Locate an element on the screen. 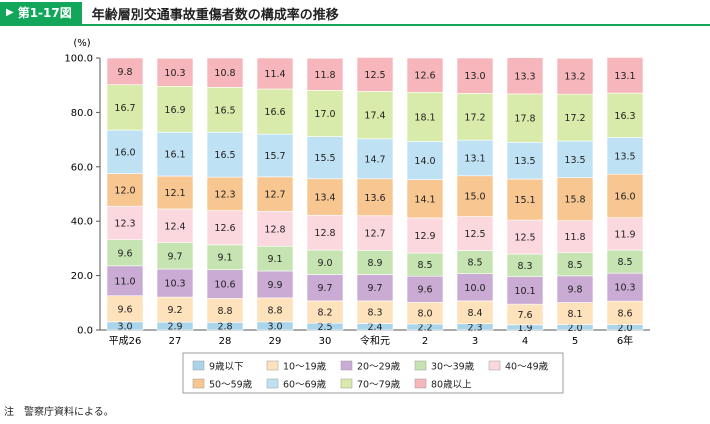  data-label: 8.3 is located at coordinates (374, 313).